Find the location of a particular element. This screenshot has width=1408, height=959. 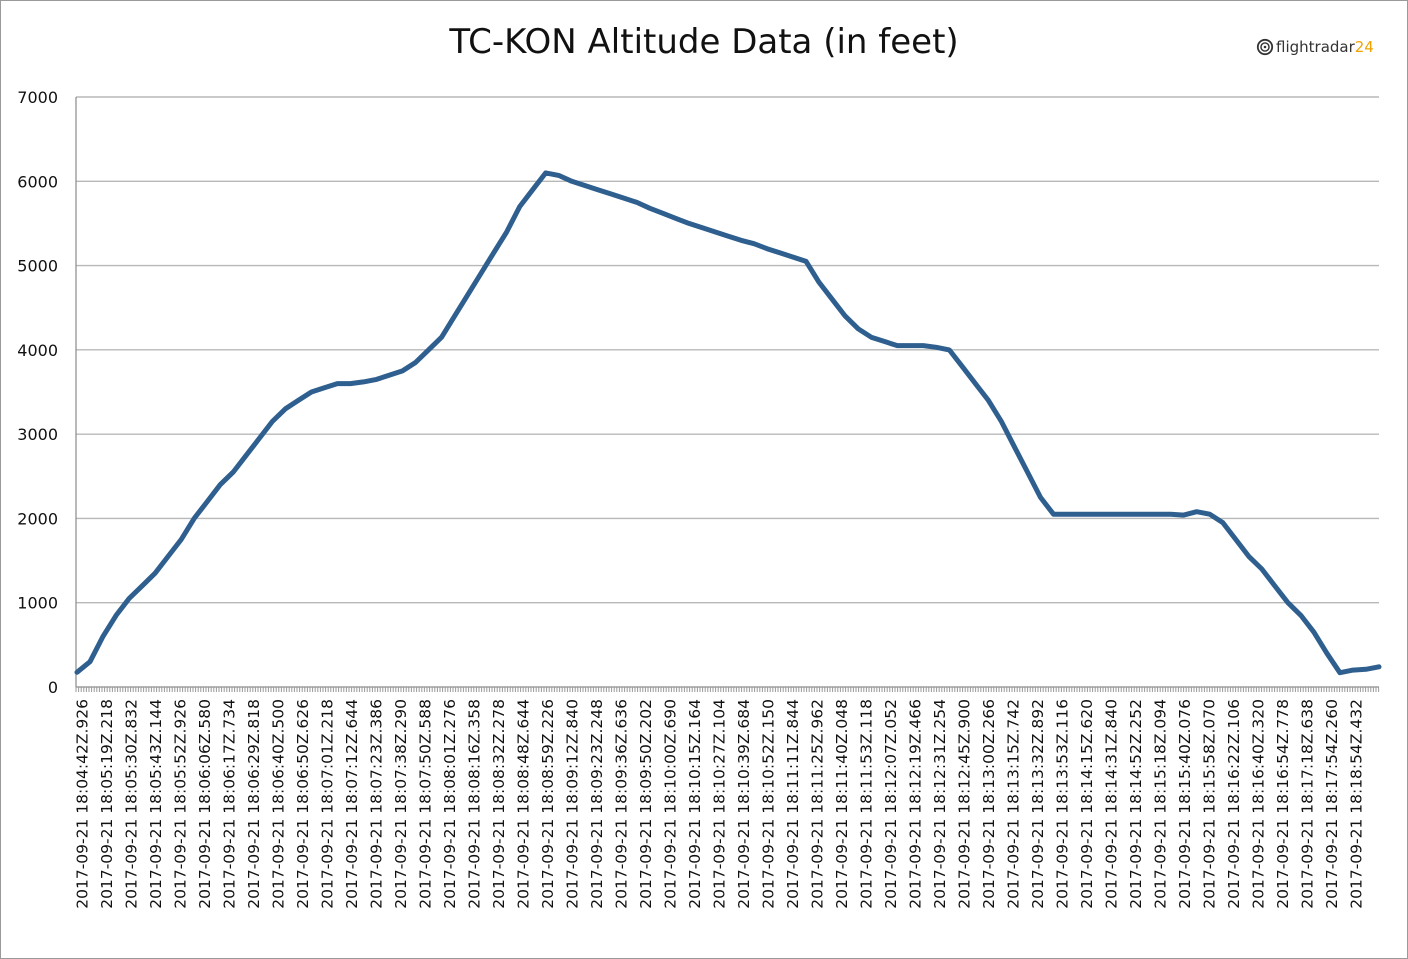

x-tick-label: 2017-09-21 18:04:42Z.926 is located at coordinates (83, 804).